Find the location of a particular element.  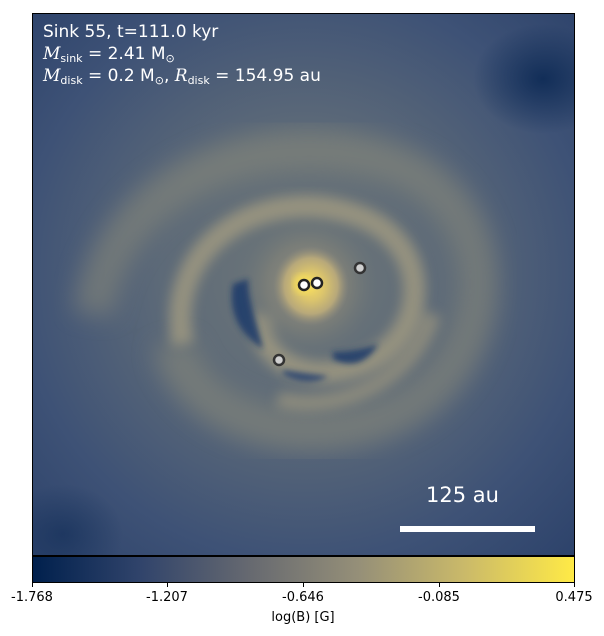

scale-bar is located at coordinates (467, 529).